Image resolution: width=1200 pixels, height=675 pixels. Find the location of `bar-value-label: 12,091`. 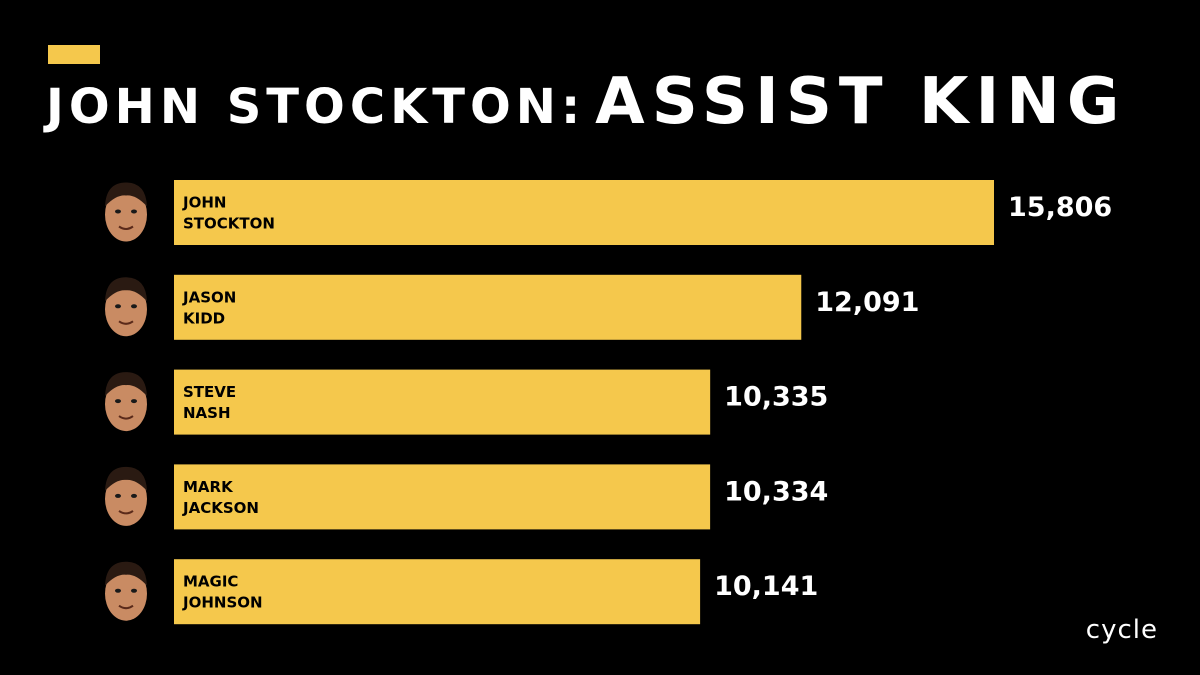

bar-value-label: 12,091 is located at coordinates (867, 302).